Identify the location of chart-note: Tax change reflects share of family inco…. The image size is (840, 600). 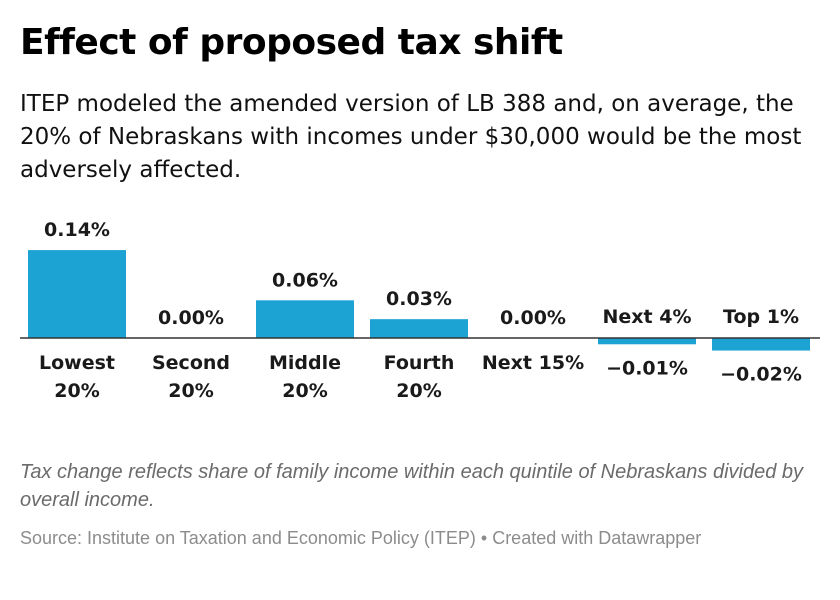
(412, 486).